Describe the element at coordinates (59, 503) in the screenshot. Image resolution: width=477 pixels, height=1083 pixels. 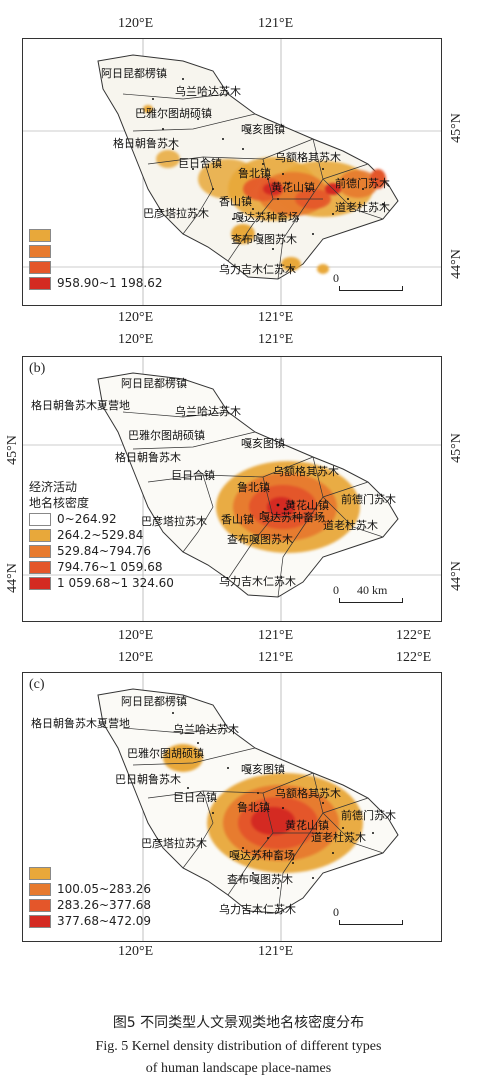
I see `legend-title: 地名核密度` at that location.